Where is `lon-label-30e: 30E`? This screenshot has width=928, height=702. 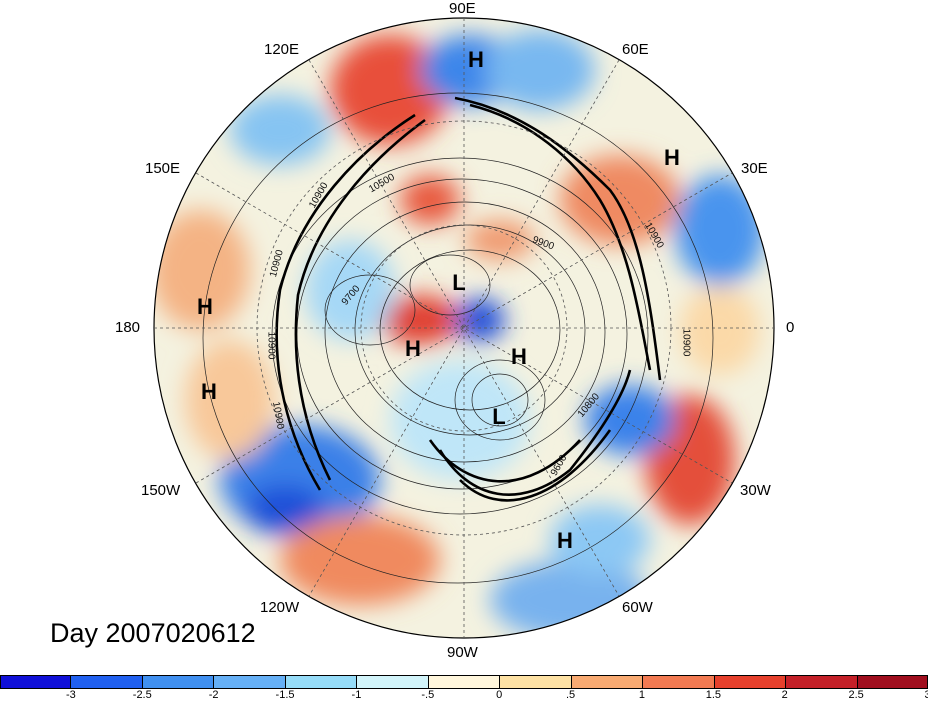 lon-label-30e: 30E is located at coordinates (754, 168).